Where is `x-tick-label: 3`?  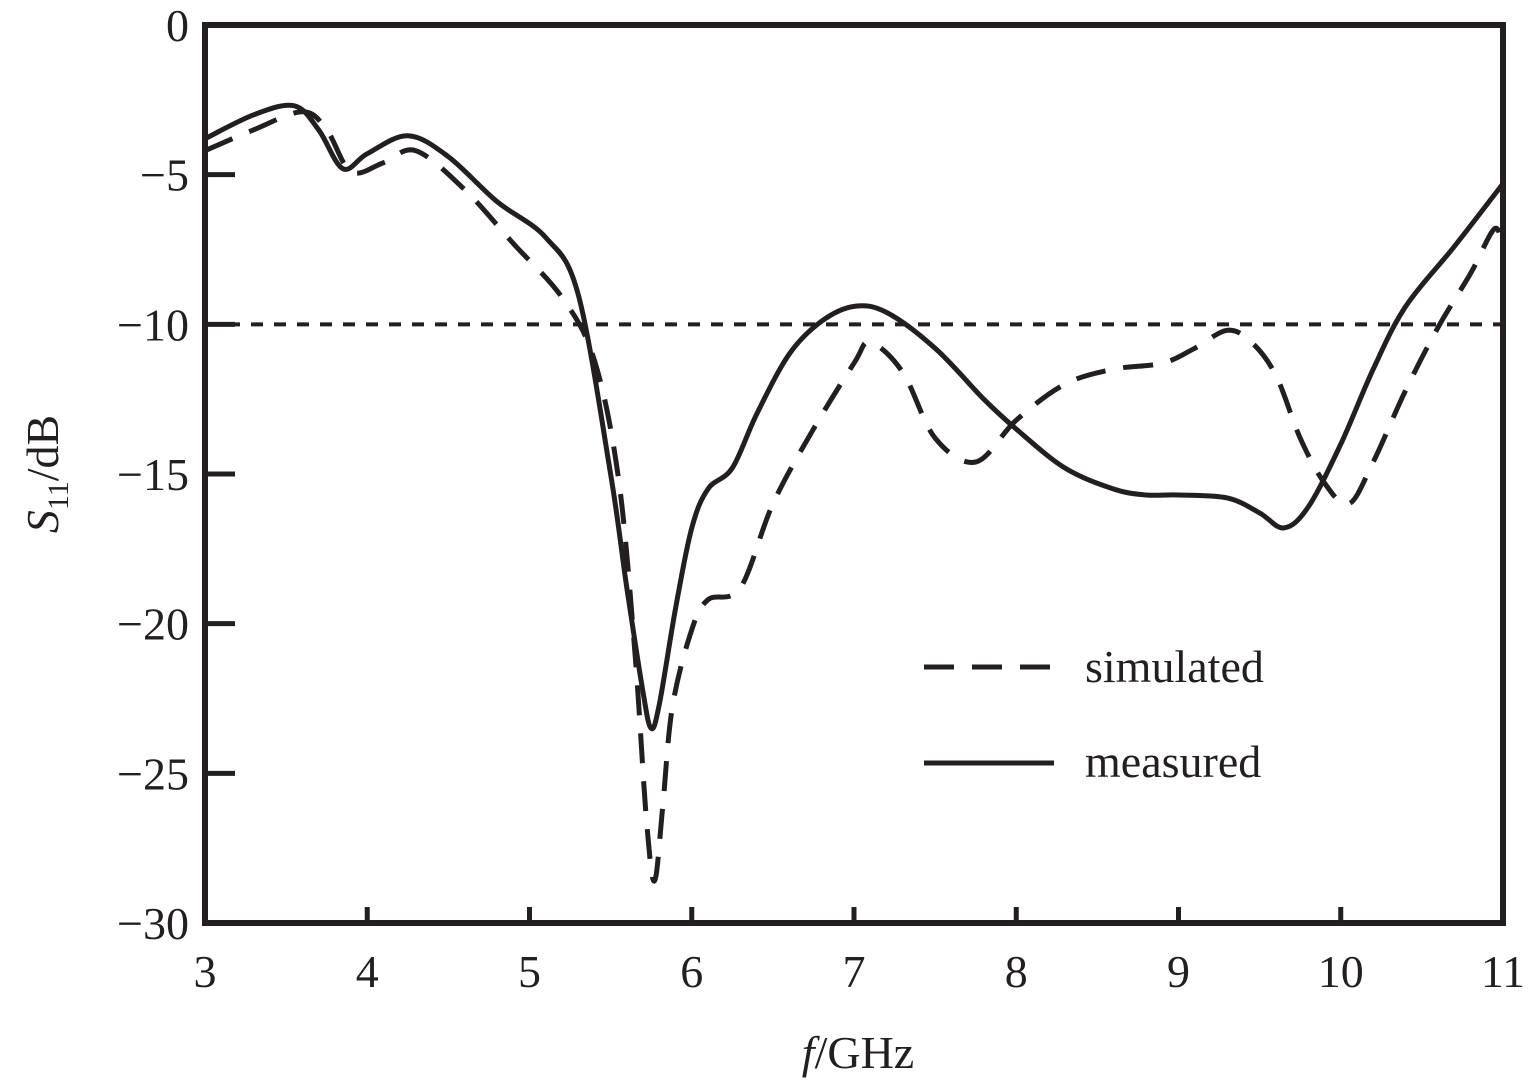
x-tick-label: 3 is located at coordinates (205, 971).